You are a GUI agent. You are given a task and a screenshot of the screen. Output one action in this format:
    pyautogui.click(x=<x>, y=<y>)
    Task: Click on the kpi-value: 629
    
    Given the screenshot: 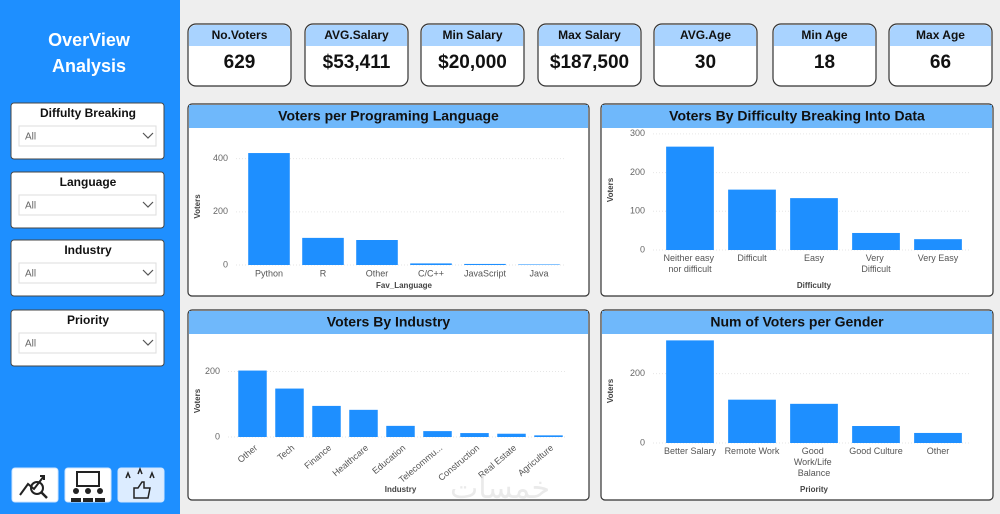 What is the action you would take?
    pyautogui.click(x=240, y=62)
    